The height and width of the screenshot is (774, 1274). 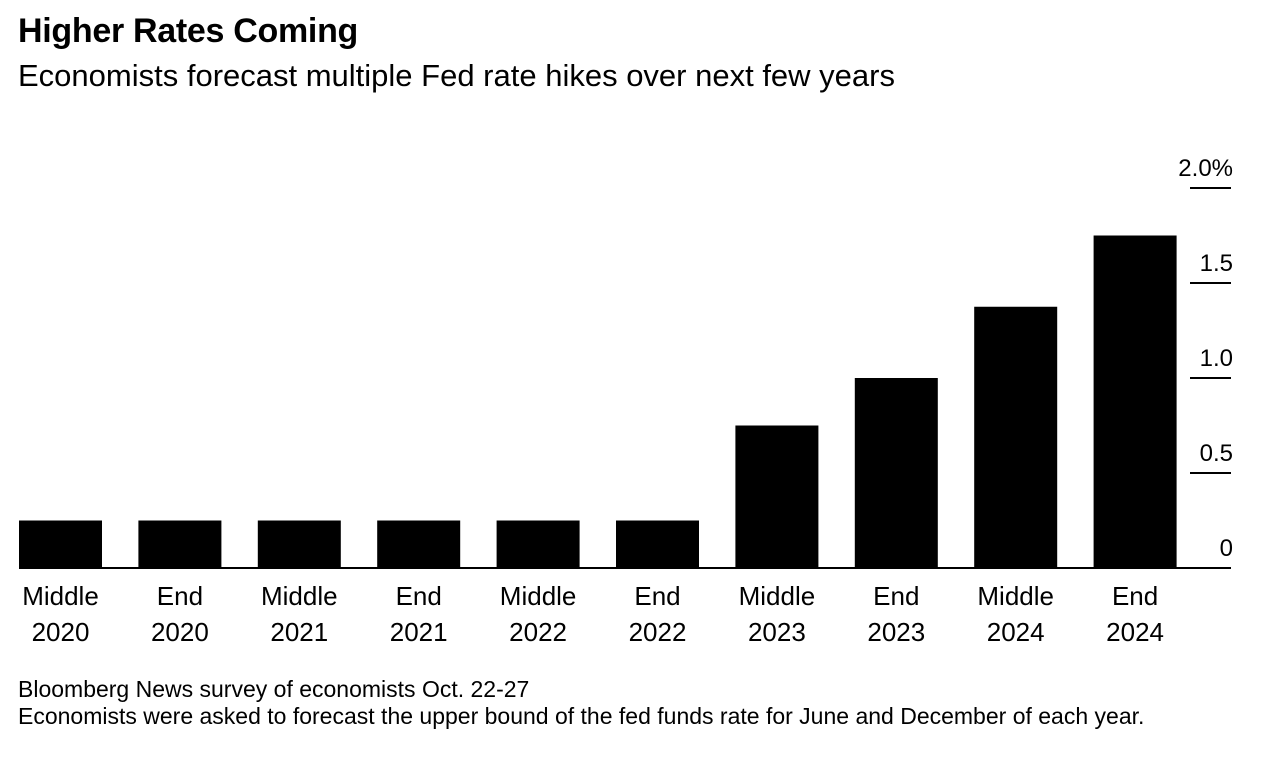 I want to click on x-tick-label: Middle 2021, so click(x=299, y=614).